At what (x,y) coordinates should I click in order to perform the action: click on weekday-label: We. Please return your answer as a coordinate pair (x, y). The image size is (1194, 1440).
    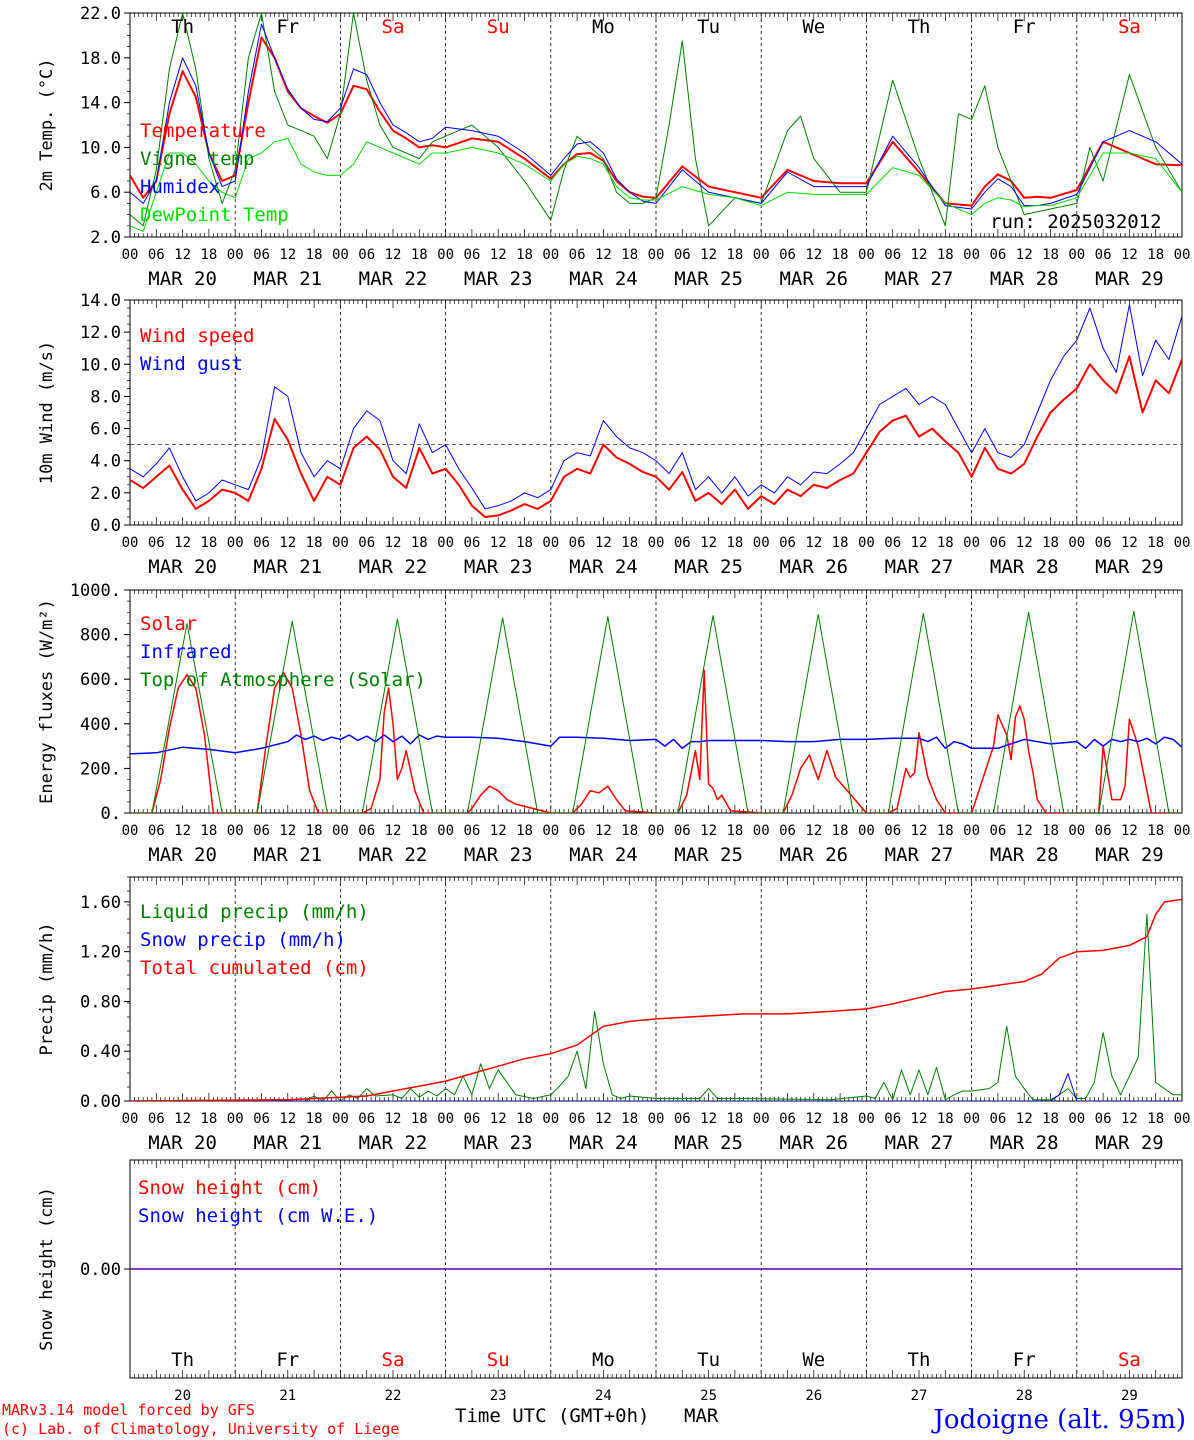
    Looking at the image, I should click on (813, 27).